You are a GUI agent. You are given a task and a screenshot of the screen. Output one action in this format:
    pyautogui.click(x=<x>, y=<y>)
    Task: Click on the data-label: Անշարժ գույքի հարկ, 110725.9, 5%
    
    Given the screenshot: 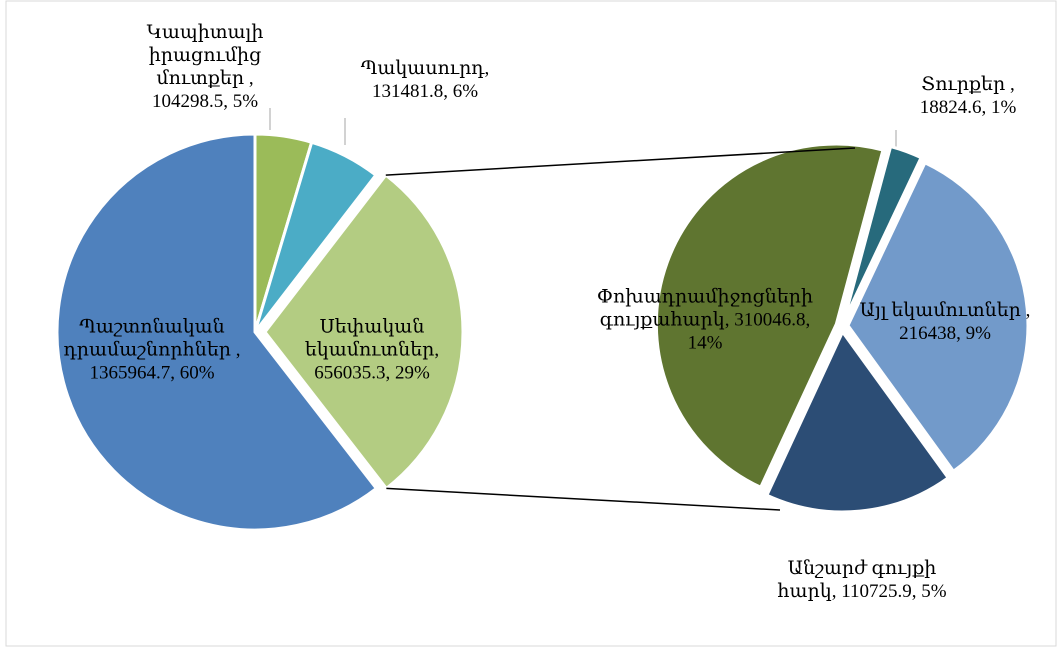 What is the action you would take?
    pyautogui.click(x=862, y=580)
    